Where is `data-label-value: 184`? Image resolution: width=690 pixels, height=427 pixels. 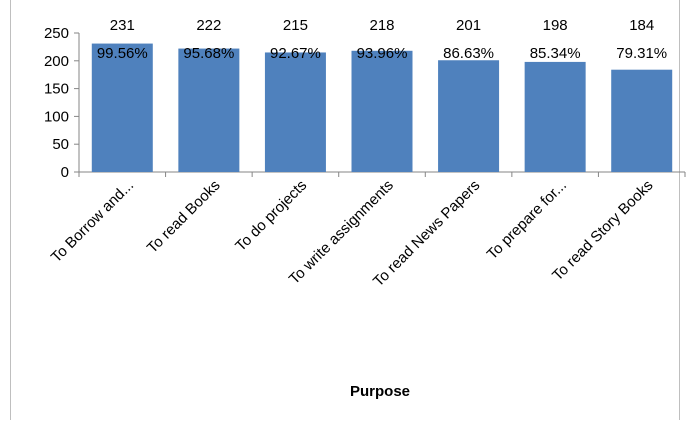 data-label-value: 184 is located at coordinates (641, 25).